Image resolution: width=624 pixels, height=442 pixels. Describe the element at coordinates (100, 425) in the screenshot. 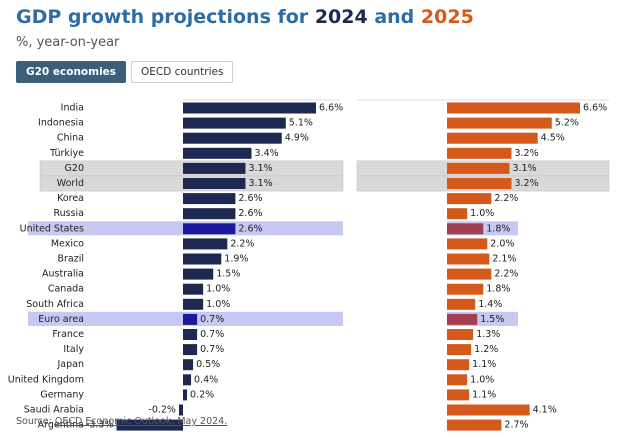

I see `value-label: -3.3%` at that location.